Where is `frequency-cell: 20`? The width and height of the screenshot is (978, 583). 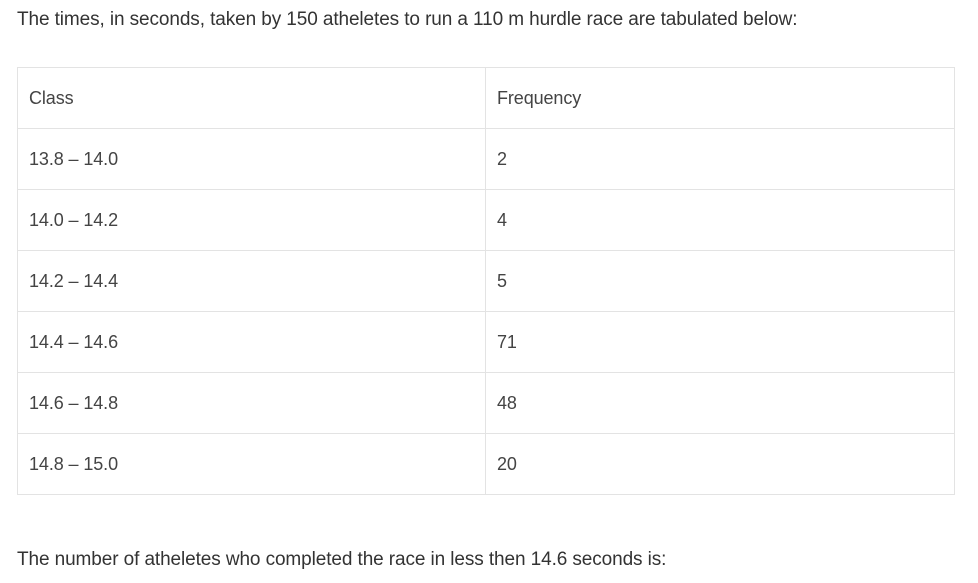 frequency-cell: 20 is located at coordinates (720, 464).